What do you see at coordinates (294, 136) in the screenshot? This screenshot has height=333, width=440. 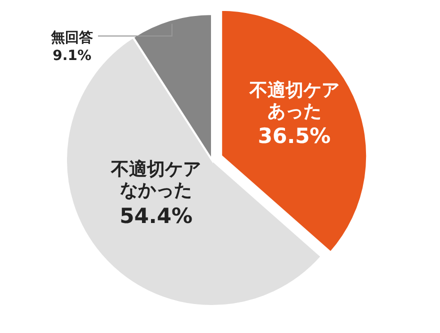 I see `data-label: 36.5%` at bounding box center [294, 136].